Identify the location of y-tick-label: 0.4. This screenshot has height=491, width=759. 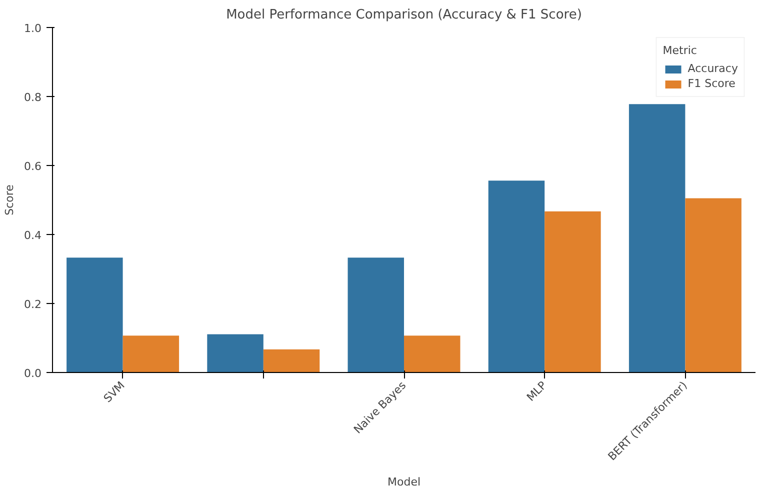
(33, 235).